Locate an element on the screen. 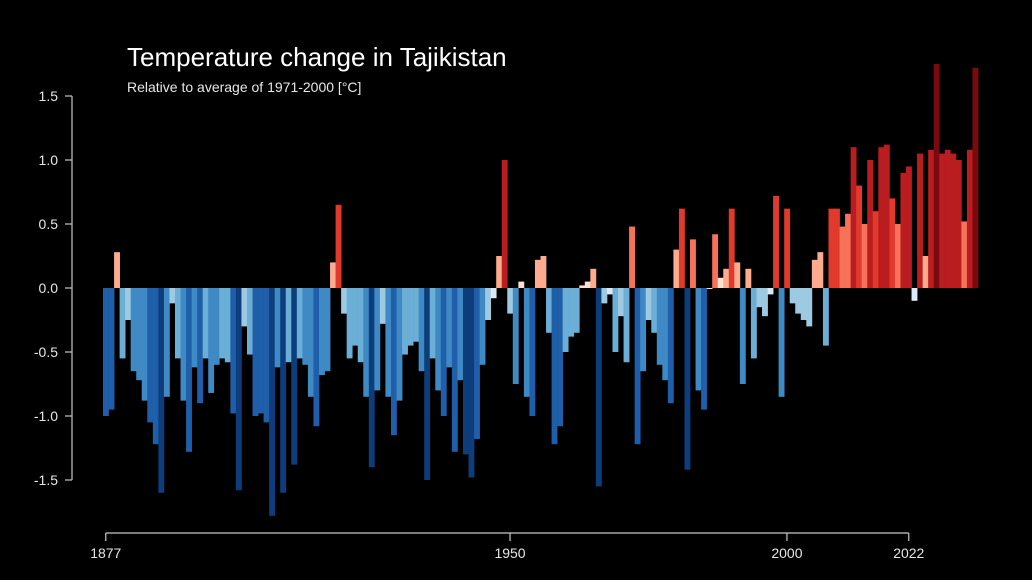 This screenshot has height=580, width=1032. bar-1980 is located at coordinates (676, 268).